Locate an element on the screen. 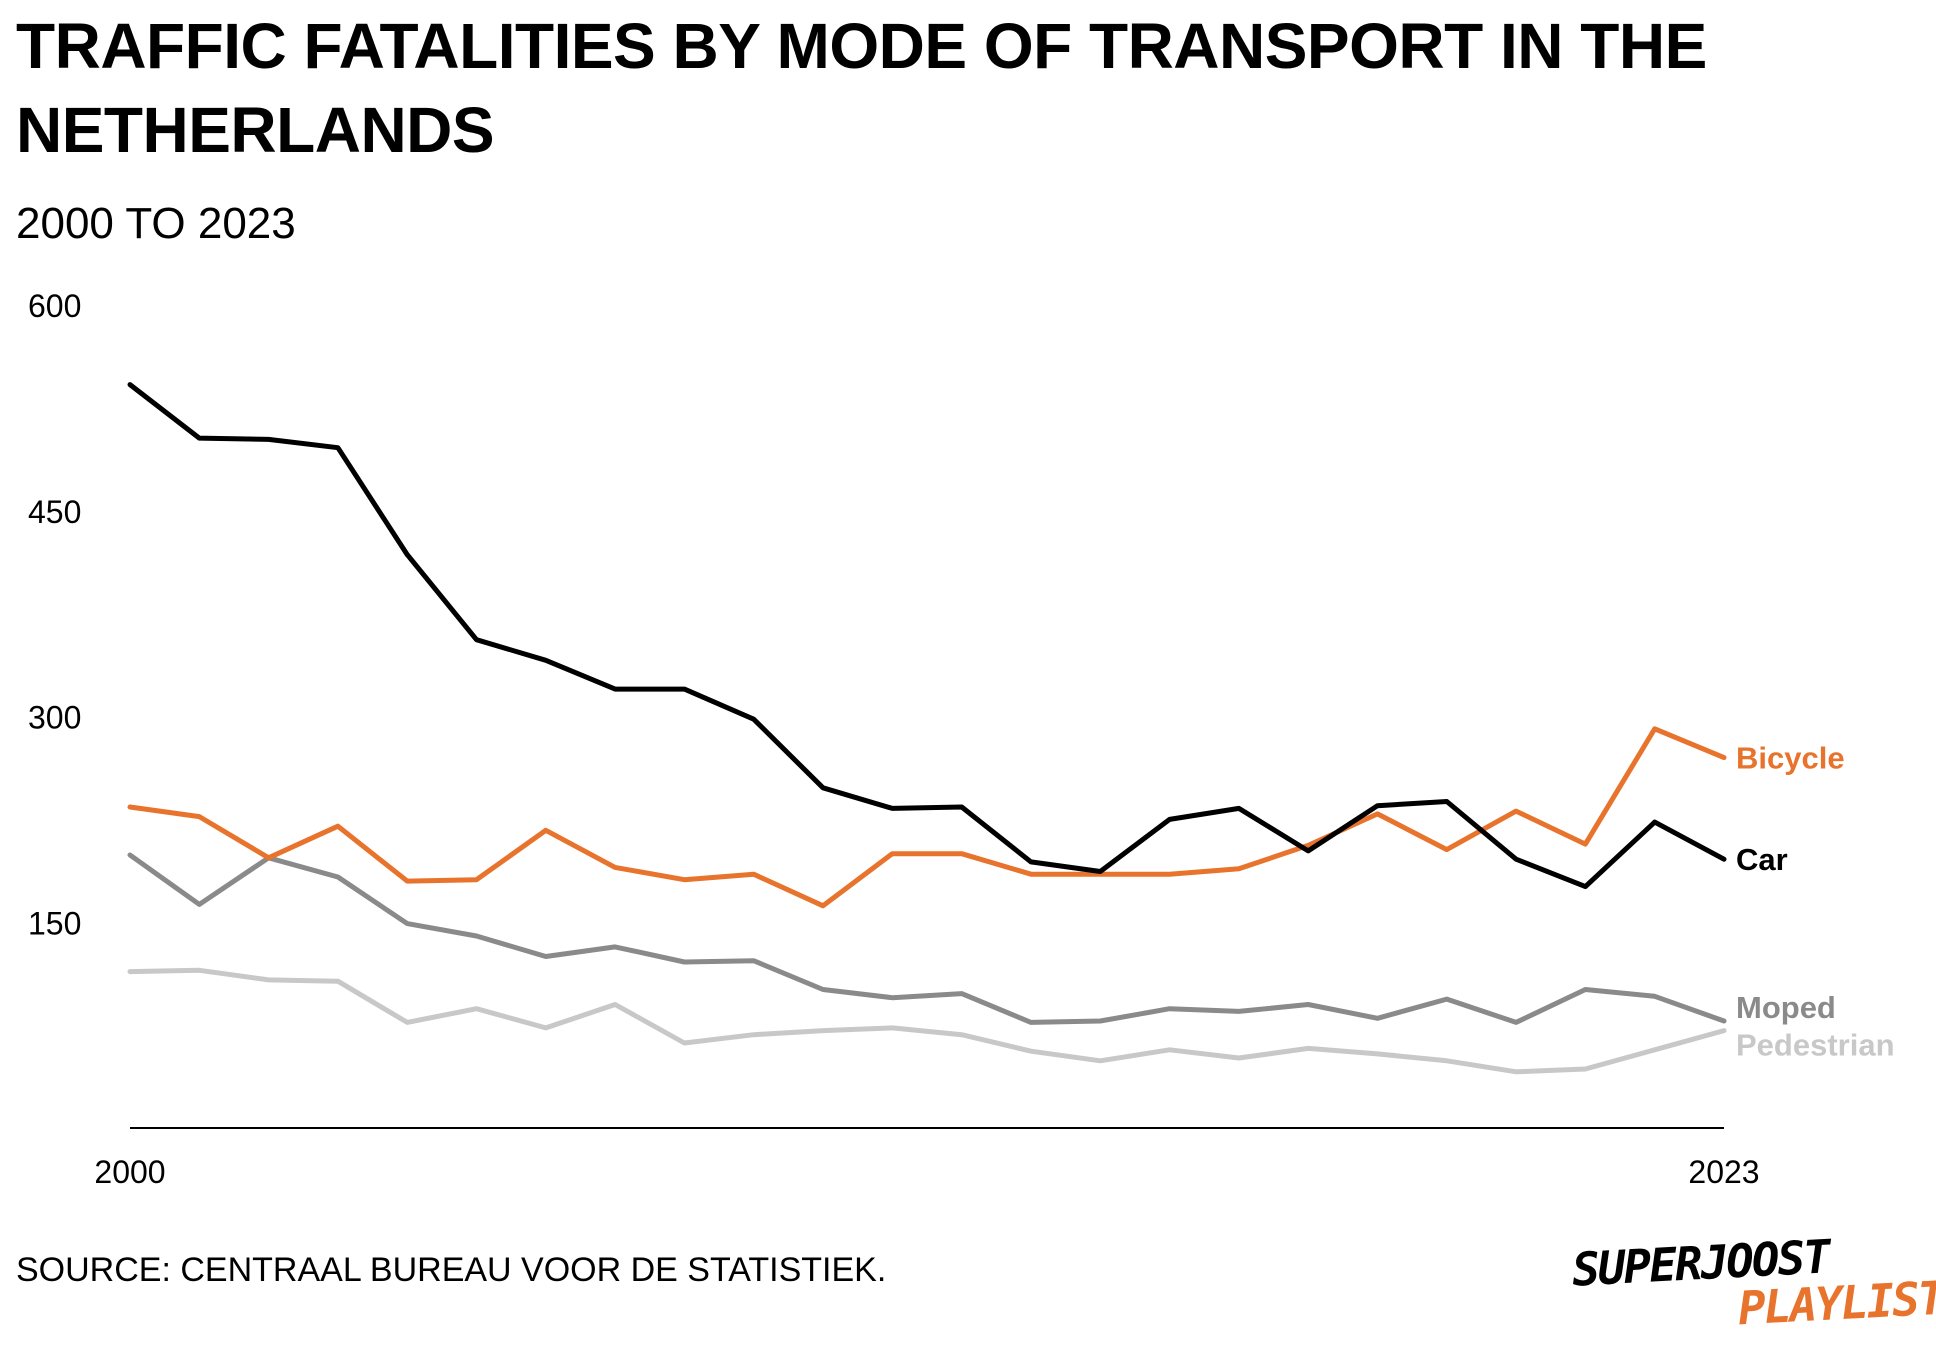  superjoost-playlist-logo: SUPERJOOST PLAYLIST is located at coordinates (1752, 1283).